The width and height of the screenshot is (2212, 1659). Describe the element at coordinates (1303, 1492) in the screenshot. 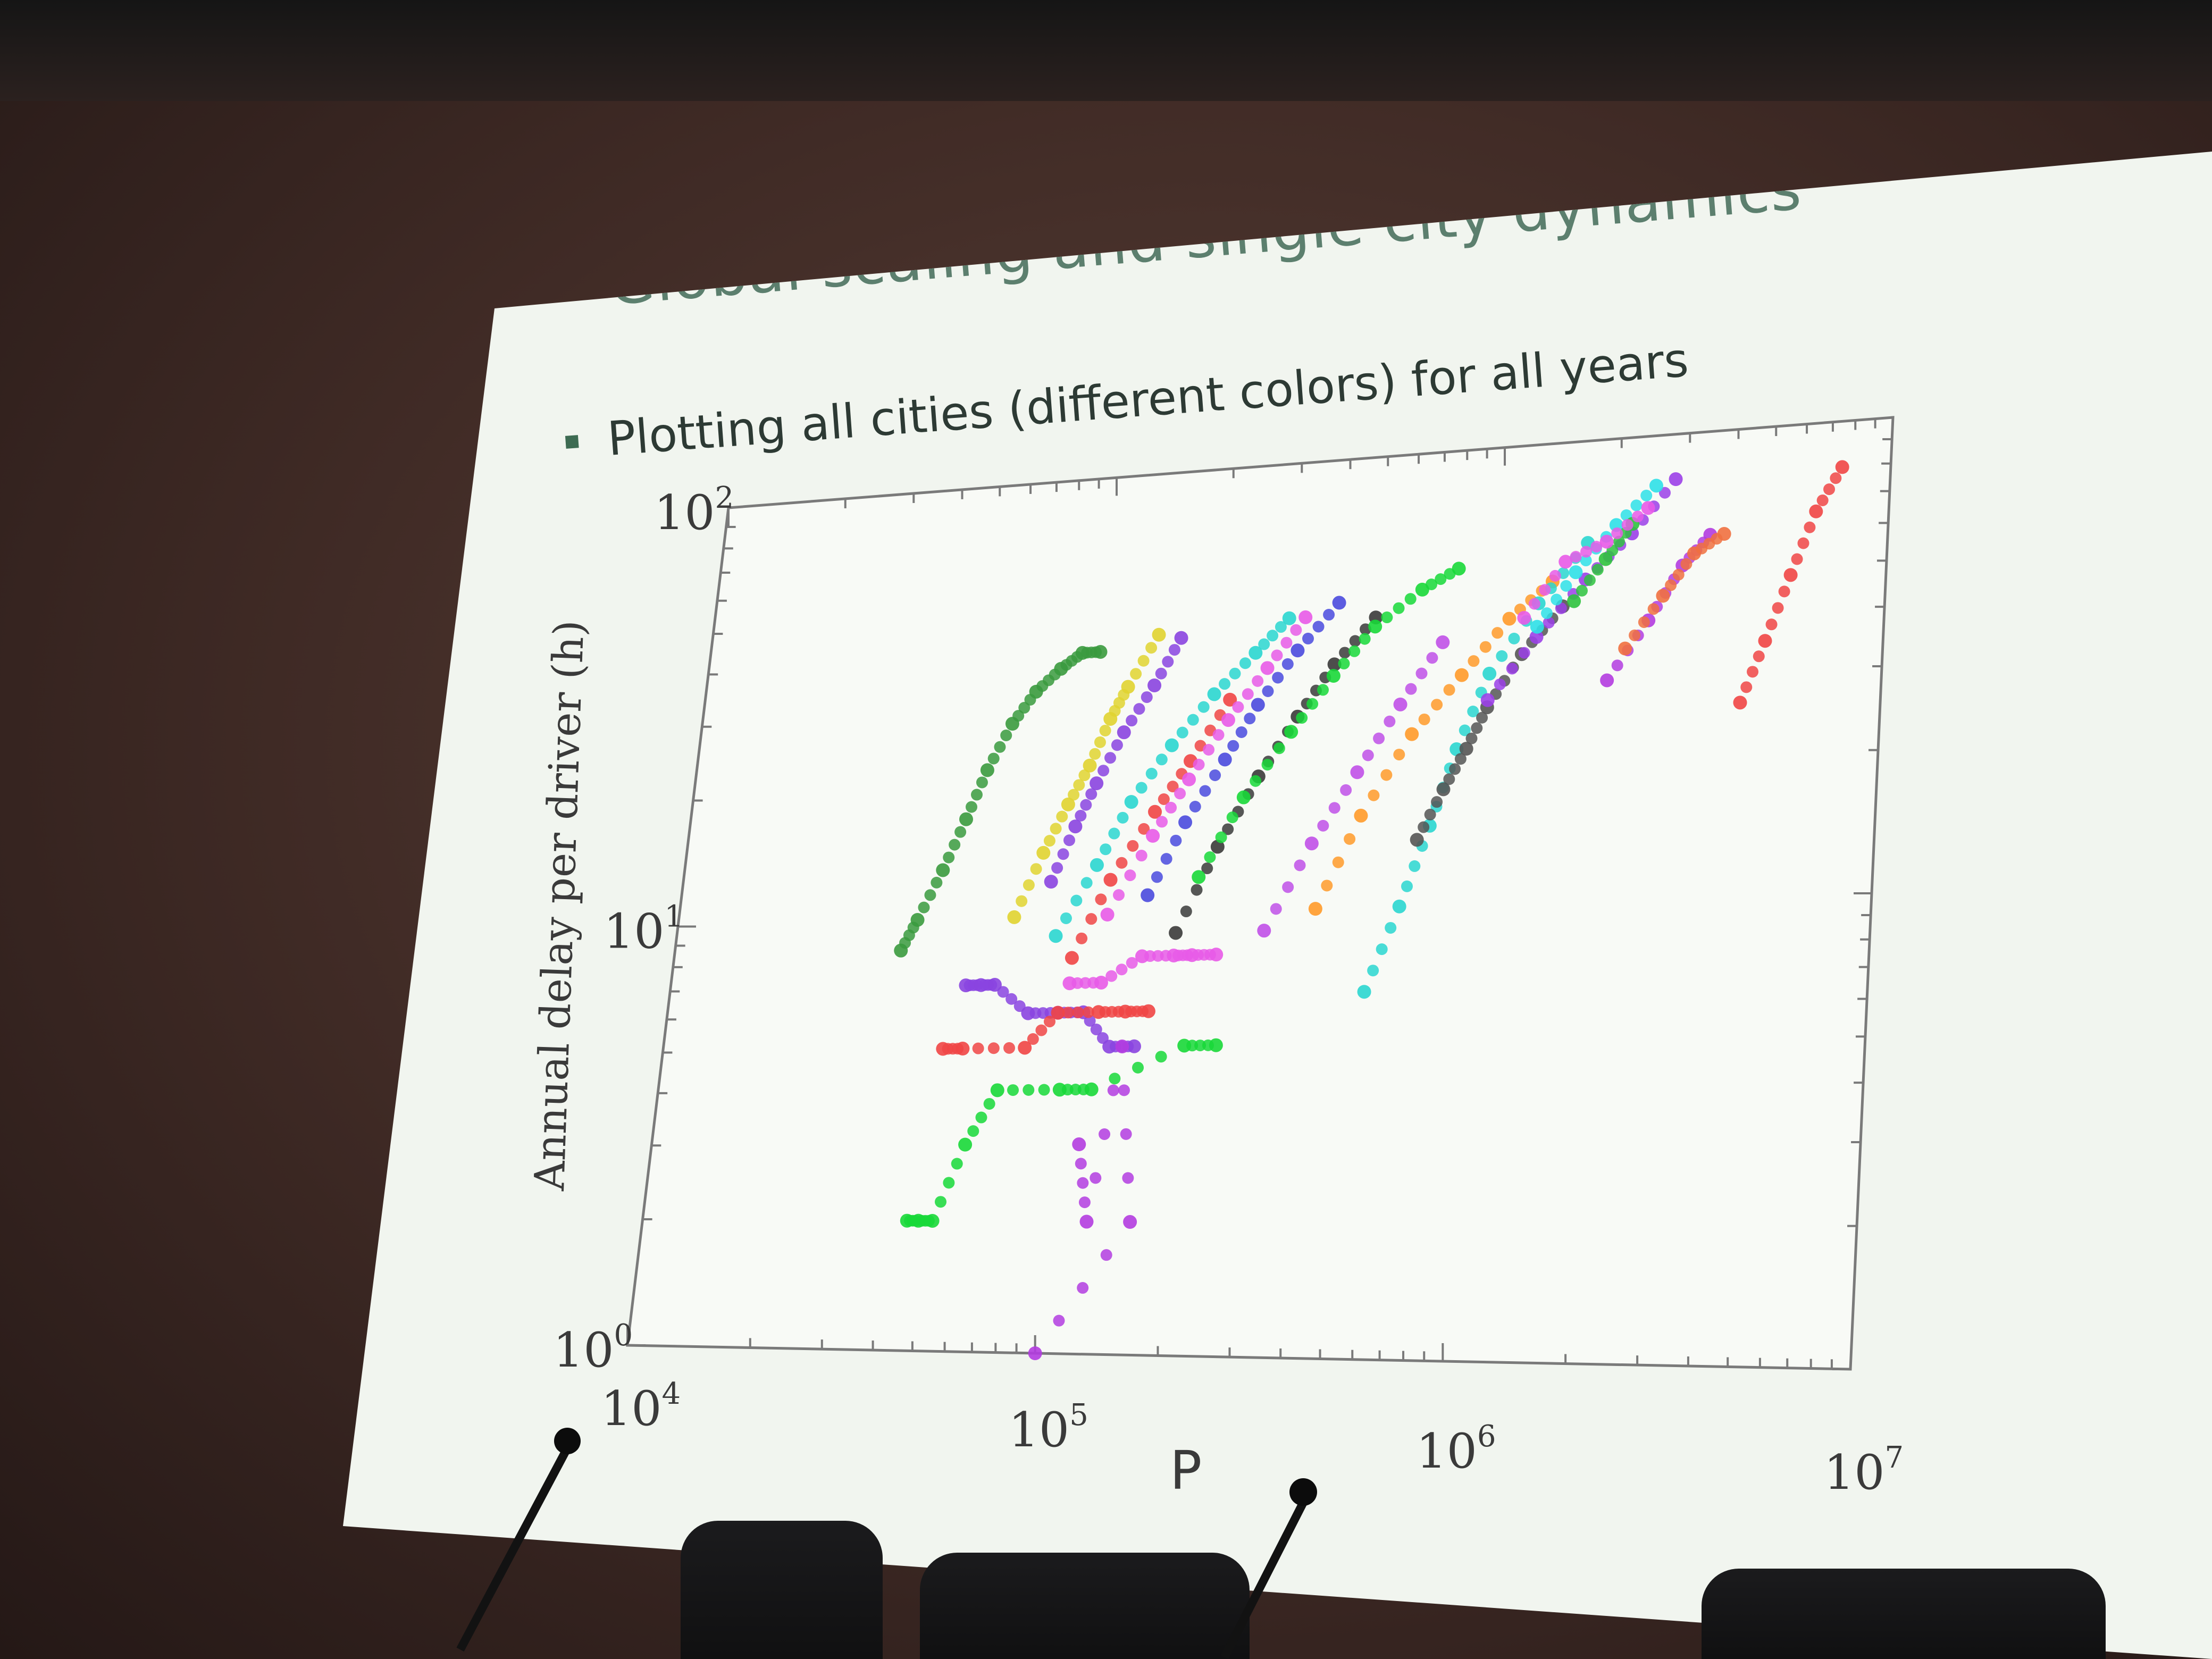

I see `microphone-right-icon` at that location.